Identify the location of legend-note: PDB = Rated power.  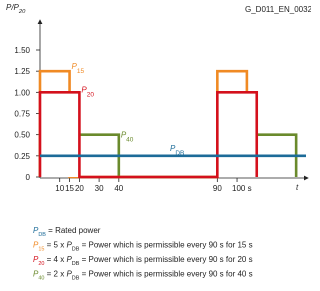
(67, 232).